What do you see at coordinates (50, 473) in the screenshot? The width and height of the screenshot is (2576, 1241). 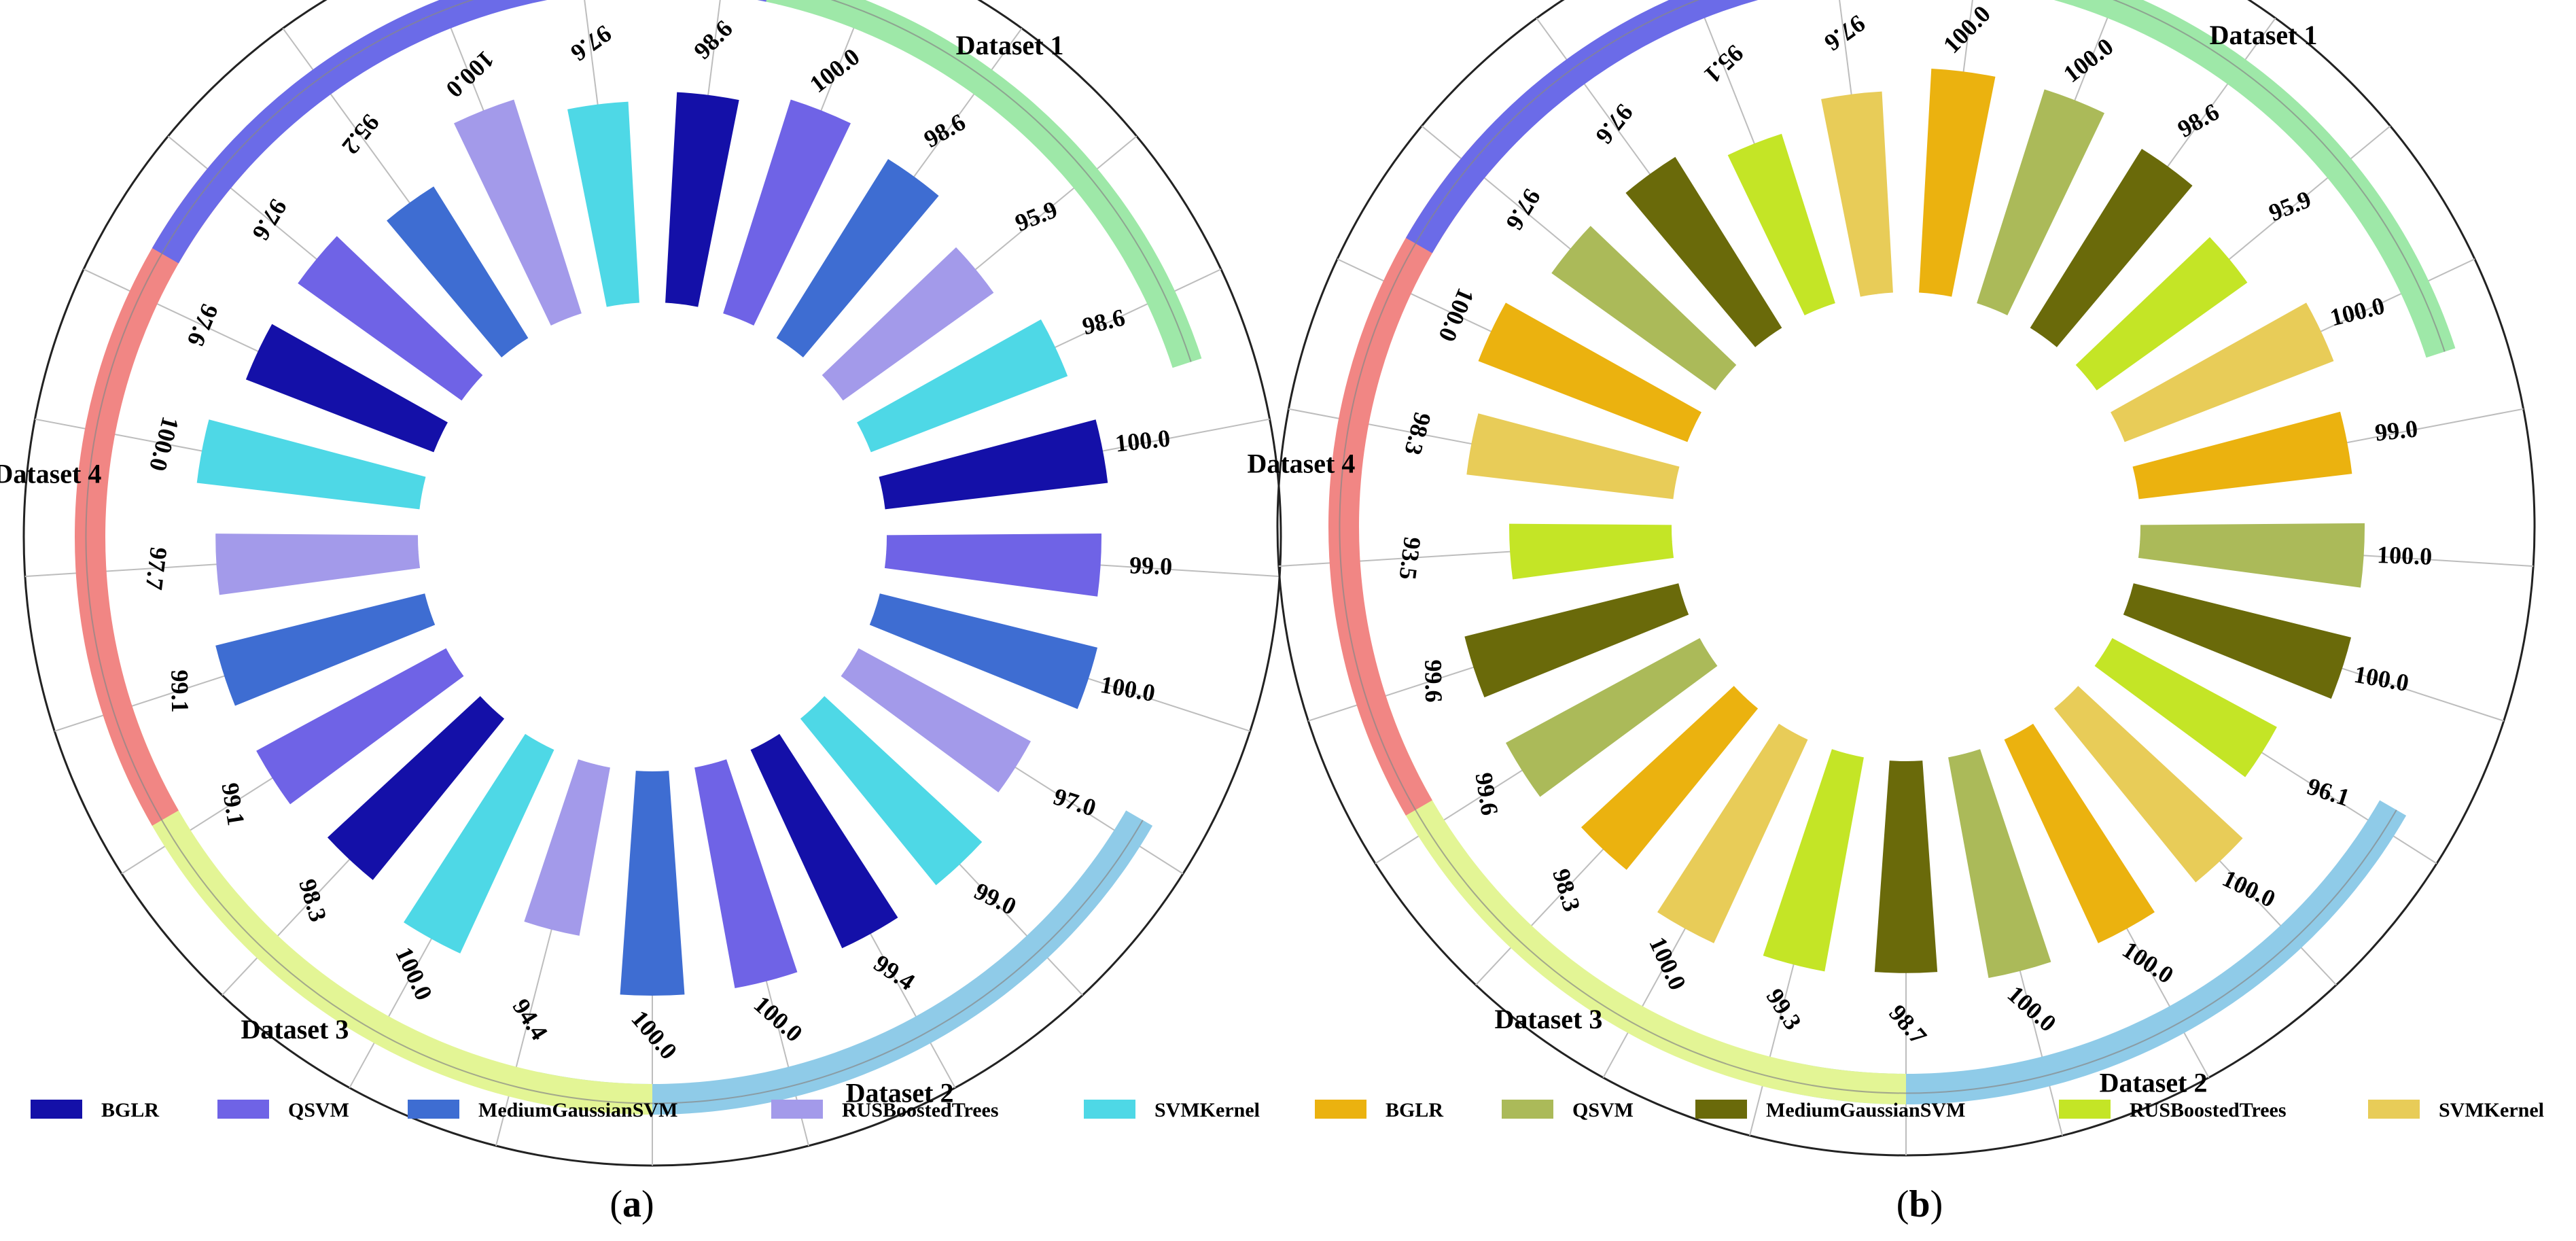 I see `dataset-label: Dataset 4` at bounding box center [50, 473].